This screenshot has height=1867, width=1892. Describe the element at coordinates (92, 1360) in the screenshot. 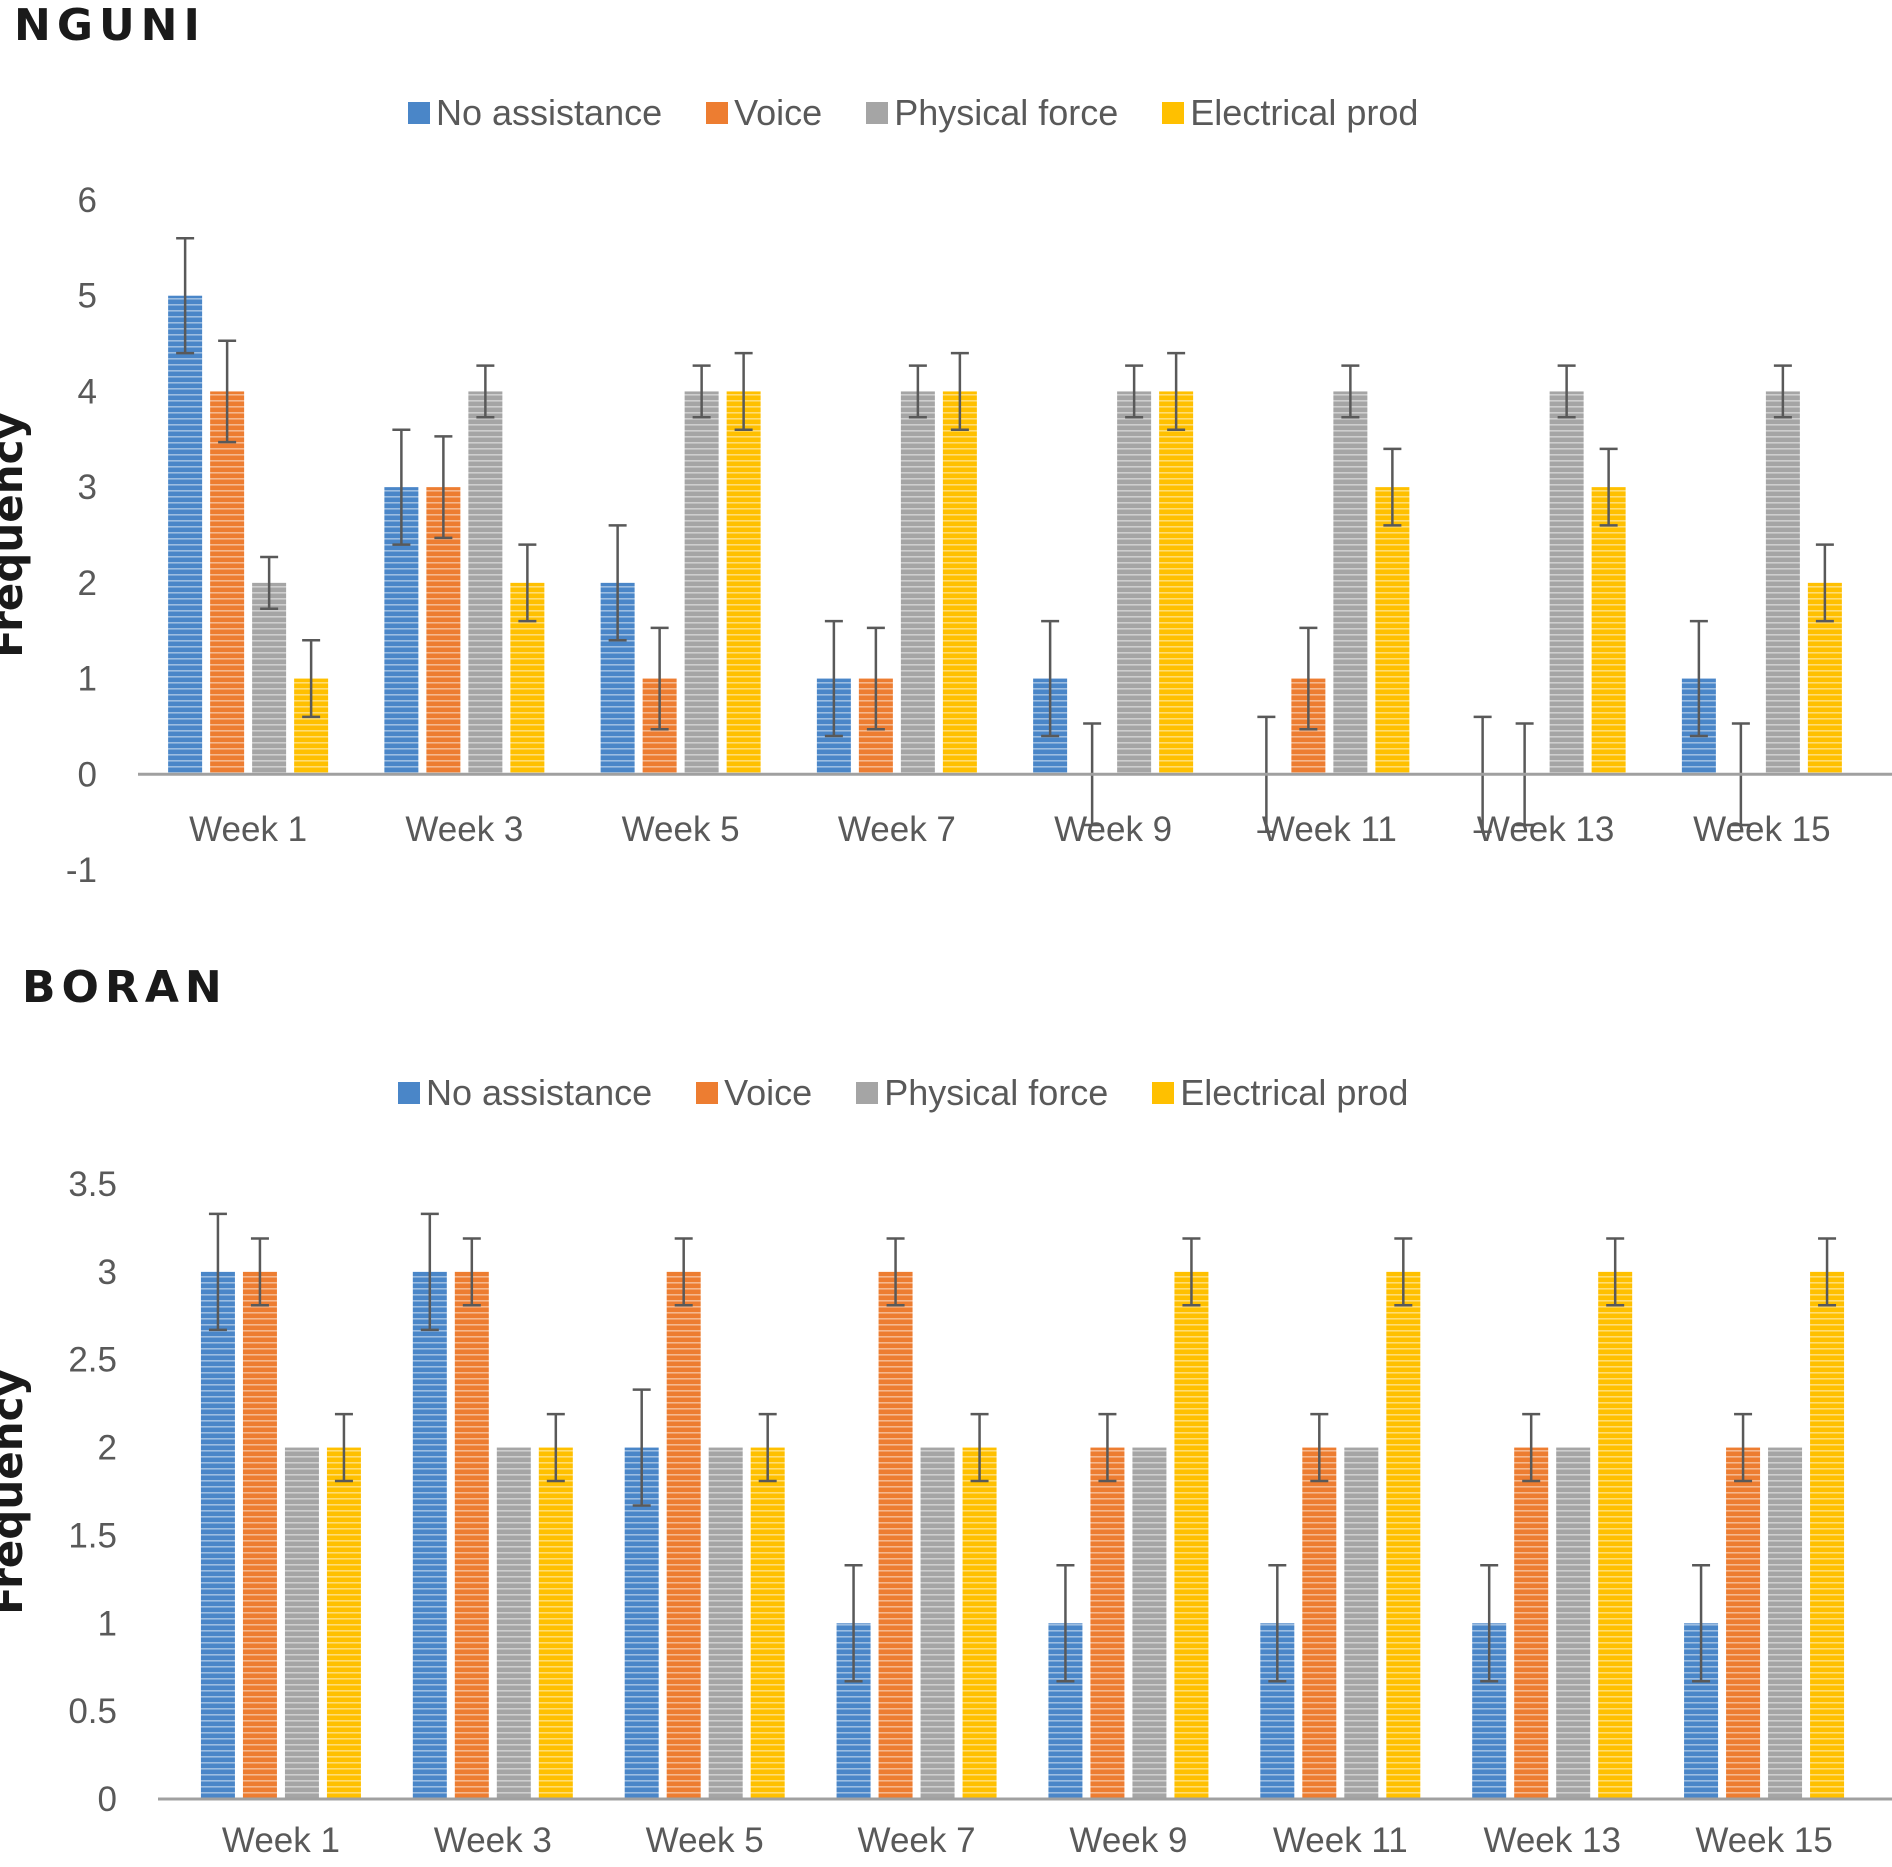

I see `y-tick-label: 2.5` at that location.